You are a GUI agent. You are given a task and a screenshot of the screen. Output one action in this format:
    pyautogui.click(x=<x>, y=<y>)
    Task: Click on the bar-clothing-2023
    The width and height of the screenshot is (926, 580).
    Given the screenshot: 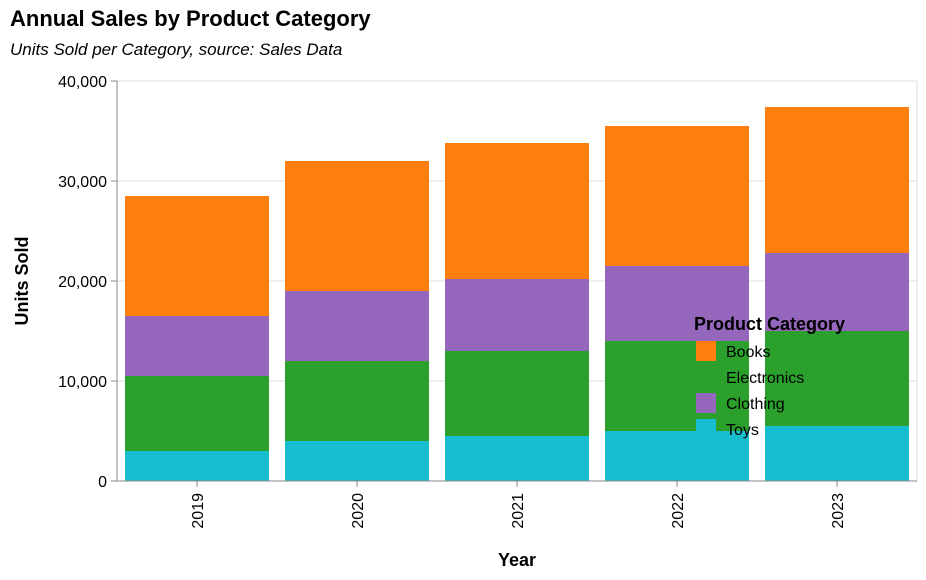 What is the action you would take?
    pyautogui.click(x=837, y=292)
    